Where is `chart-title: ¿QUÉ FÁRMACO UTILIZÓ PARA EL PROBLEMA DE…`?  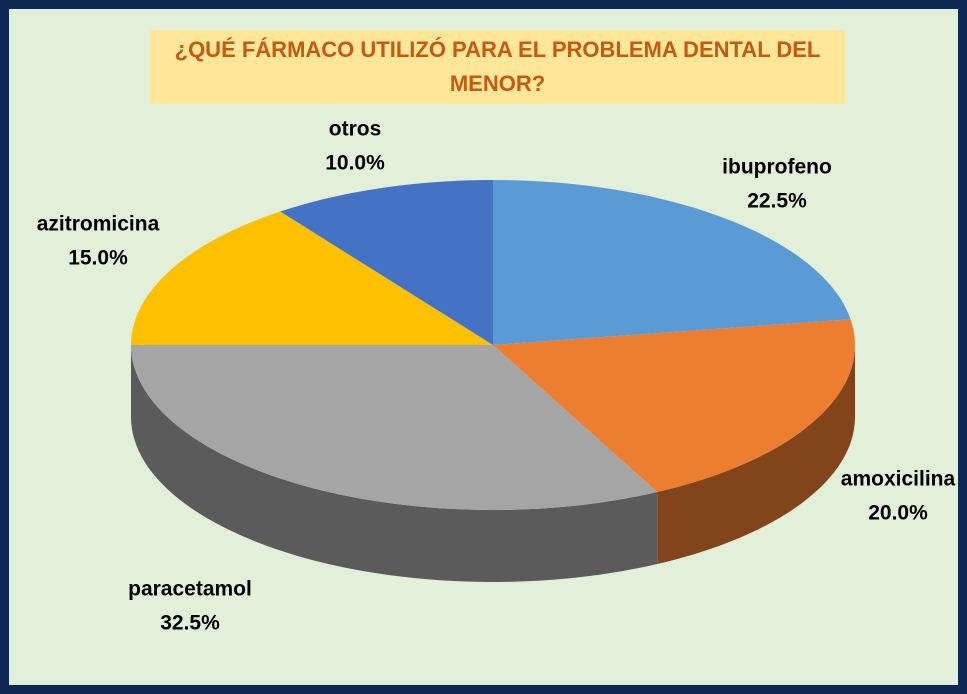 chart-title: ¿QUÉ FÁRMACO UTILIZÓ PARA EL PROBLEMA DE… is located at coordinates (497, 67).